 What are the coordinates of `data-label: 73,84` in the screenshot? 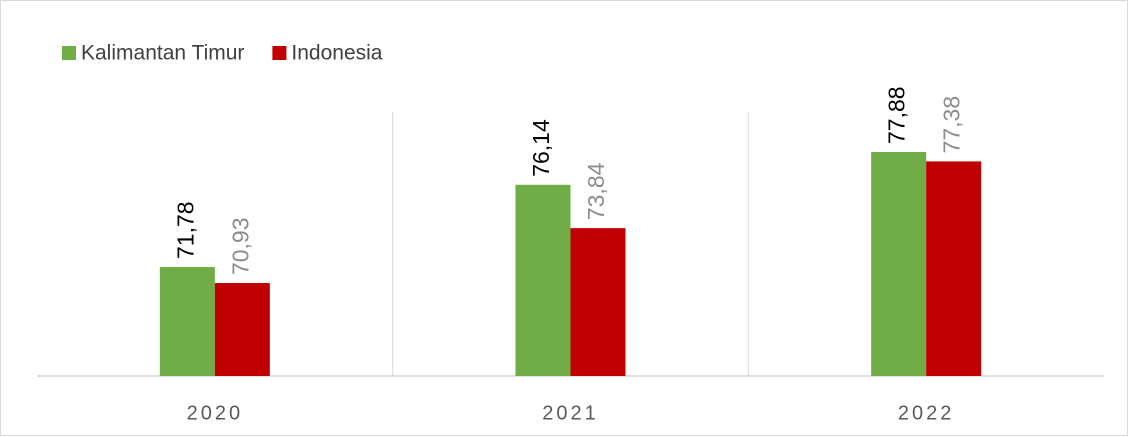 It's located at (596, 191).